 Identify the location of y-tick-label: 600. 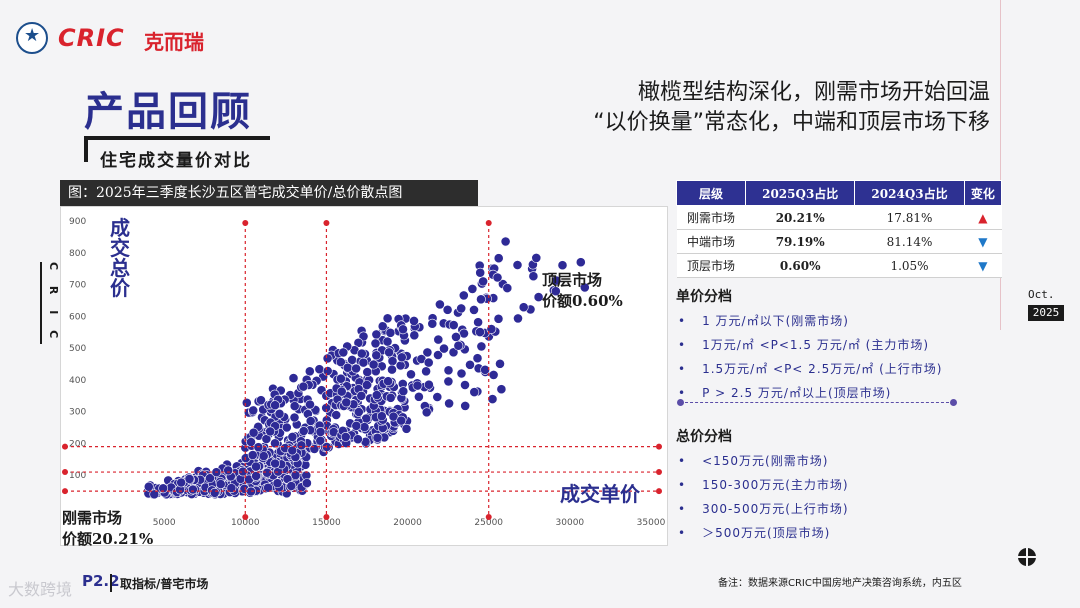
(77, 317).